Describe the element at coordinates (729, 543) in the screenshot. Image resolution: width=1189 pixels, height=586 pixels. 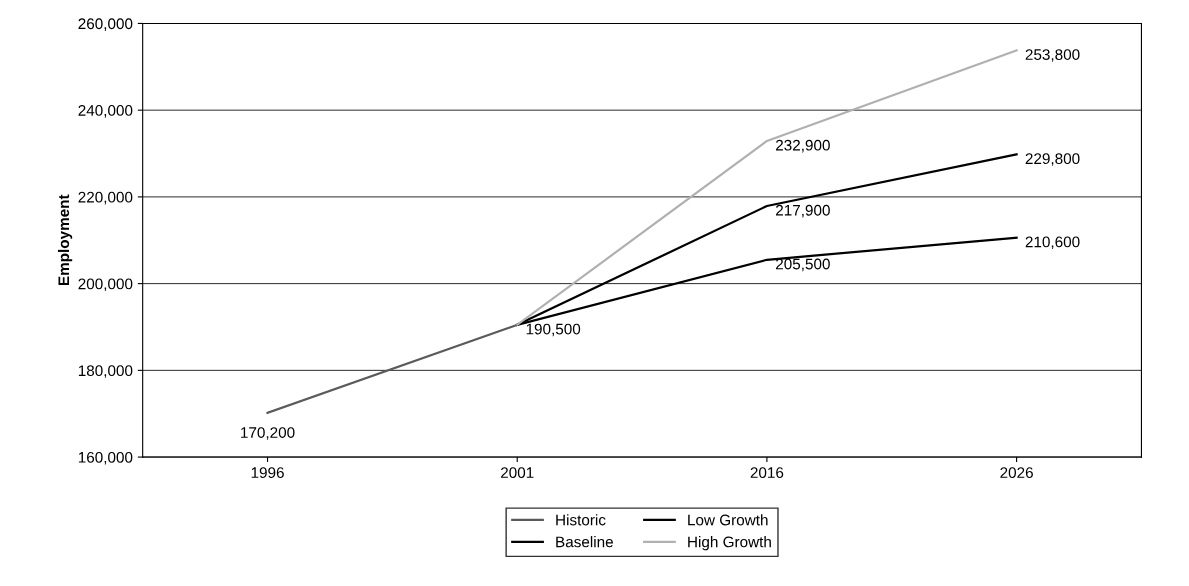
I see `legend-label: High Growth` at that location.